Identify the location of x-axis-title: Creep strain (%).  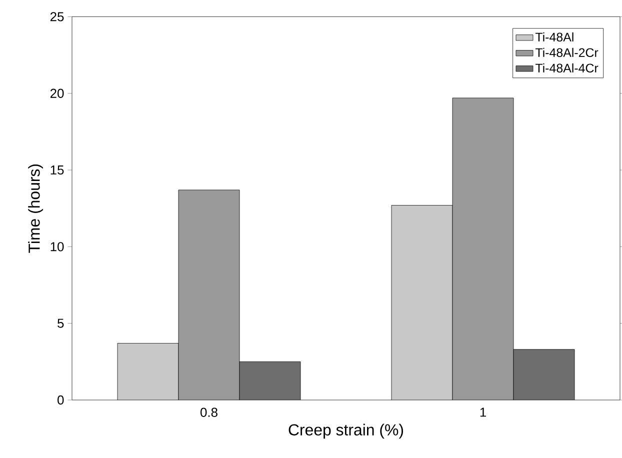
(345, 431).